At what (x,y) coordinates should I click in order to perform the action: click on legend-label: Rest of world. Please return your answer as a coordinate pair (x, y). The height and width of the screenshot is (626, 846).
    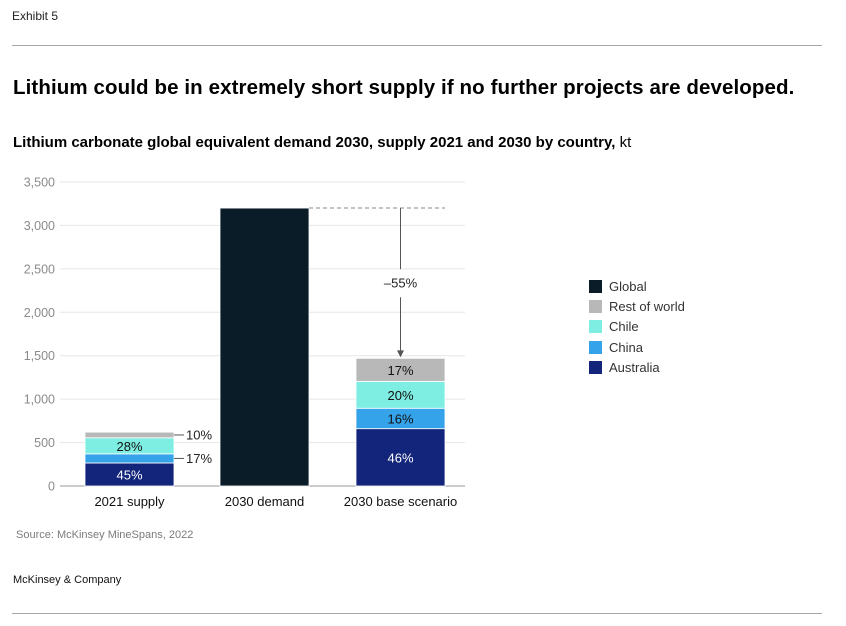
    Looking at the image, I should click on (647, 306).